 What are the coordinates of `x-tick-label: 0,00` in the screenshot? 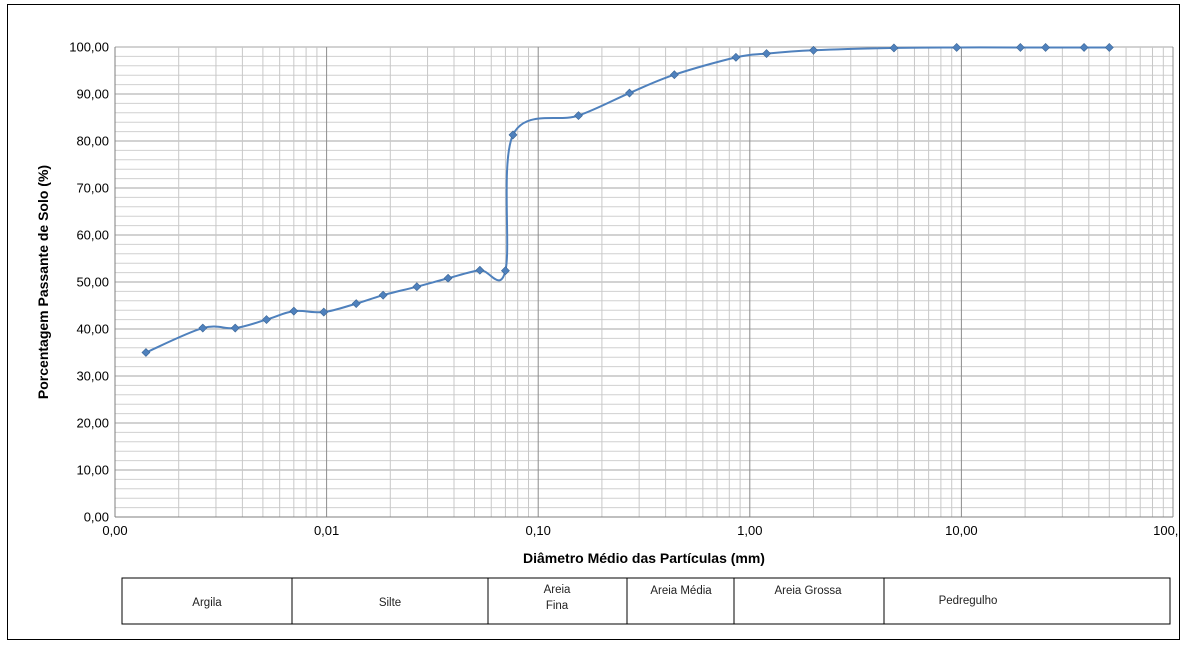 It's located at (114, 530).